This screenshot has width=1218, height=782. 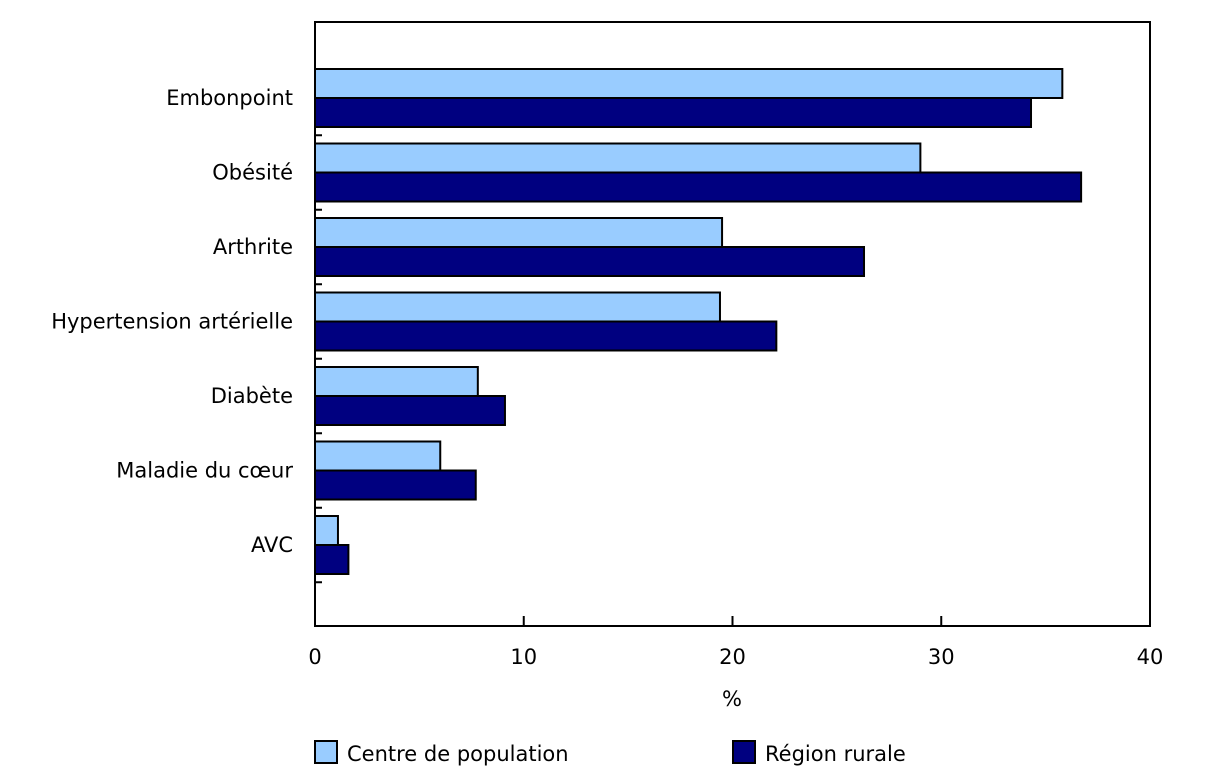 What do you see at coordinates (326, 752) in the screenshot?
I see `legend-swatch-centre` at bounding box center [326, 752].